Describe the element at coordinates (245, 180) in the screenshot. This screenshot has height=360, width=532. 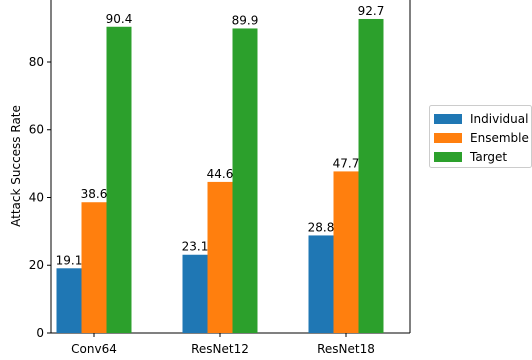
I see `bar-target-resnet12` at that location.